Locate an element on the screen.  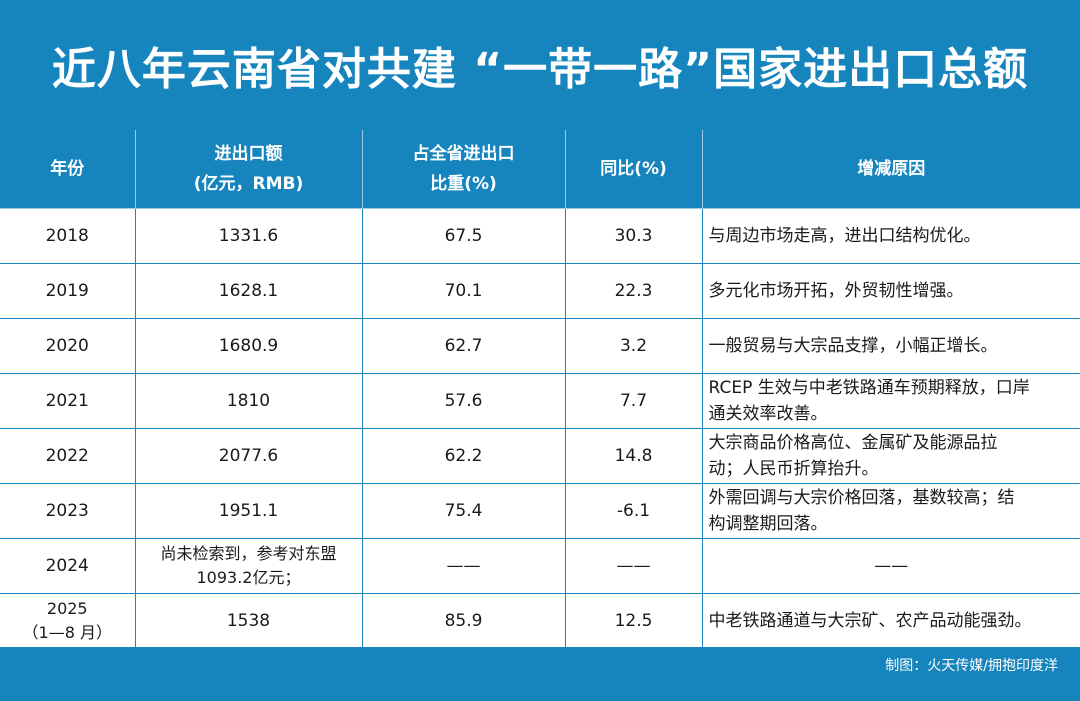
page-title: 近八年云南省对共建 “一带一路”国家进出口总额 is located at coordinates (540, 69).